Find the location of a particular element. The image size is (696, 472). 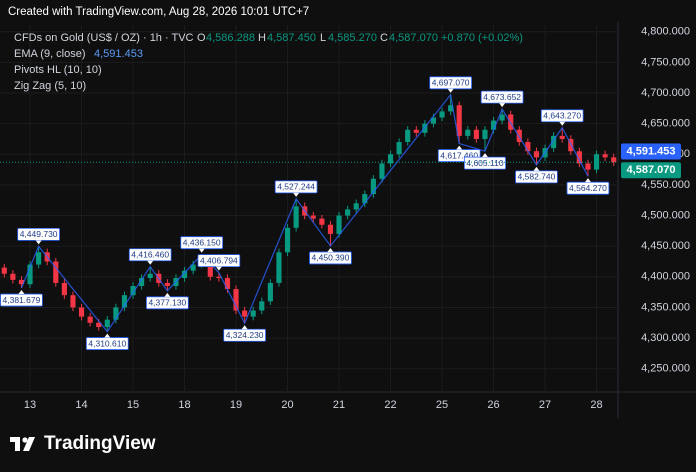

pivots-legend: Pivots HL (10, 10) is located at coordinates (58, 70).